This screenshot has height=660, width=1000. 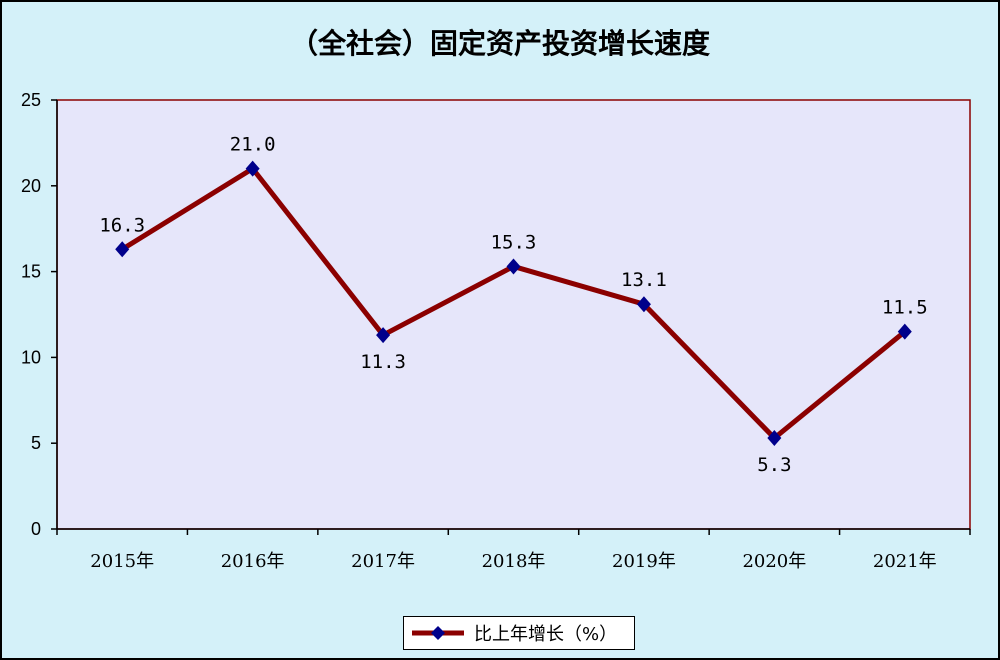 What do you see at coordinates (122, 225) in the screenshot?
I see `data-label: 16.3` at bounding box center [122, 225].